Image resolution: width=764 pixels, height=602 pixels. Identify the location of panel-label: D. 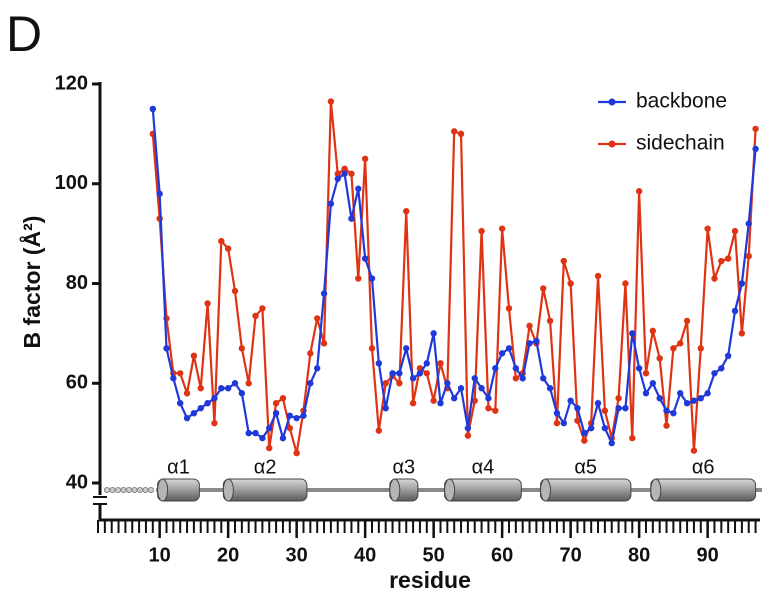
(24, 34).